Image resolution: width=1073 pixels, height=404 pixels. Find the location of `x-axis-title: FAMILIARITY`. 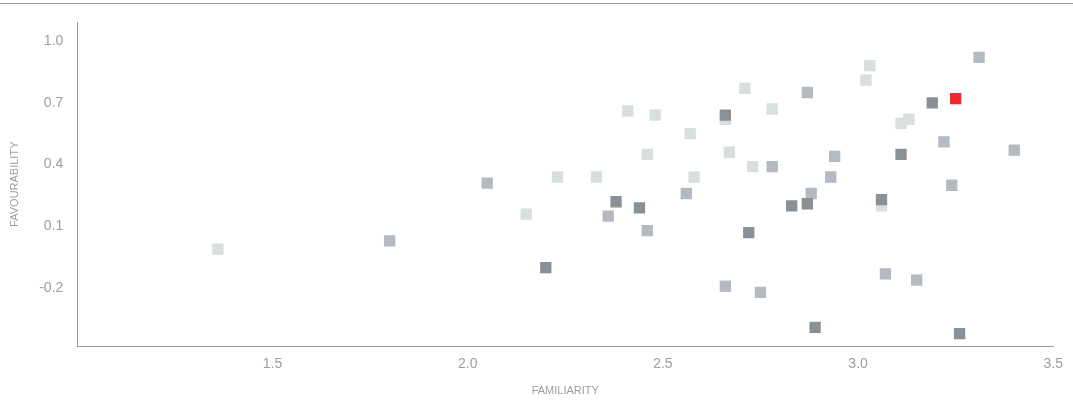

x-axis-title: FAMILIARITY is located at coordinates (565, 390).